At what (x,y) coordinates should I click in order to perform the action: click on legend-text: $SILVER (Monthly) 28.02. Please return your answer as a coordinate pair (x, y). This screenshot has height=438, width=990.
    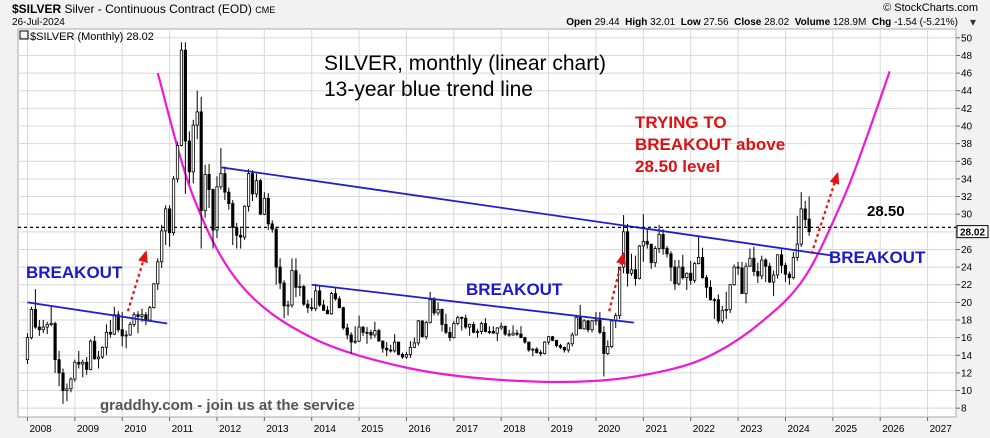
    Looking at the image, I should click on (92, 37).